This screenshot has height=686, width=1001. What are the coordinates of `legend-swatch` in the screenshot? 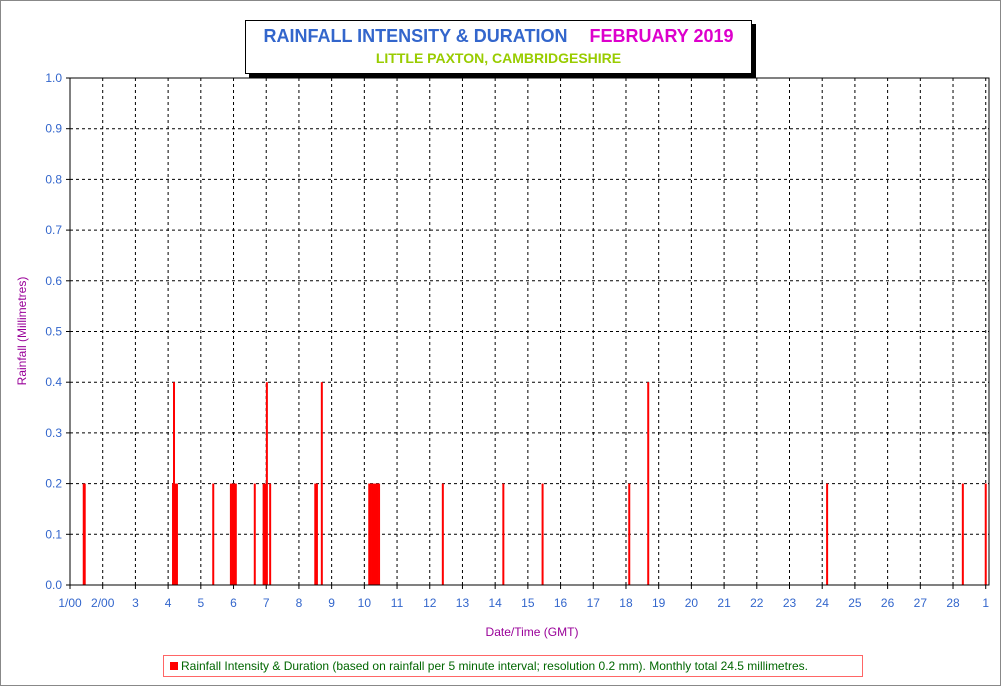 It's located at (174, 666).